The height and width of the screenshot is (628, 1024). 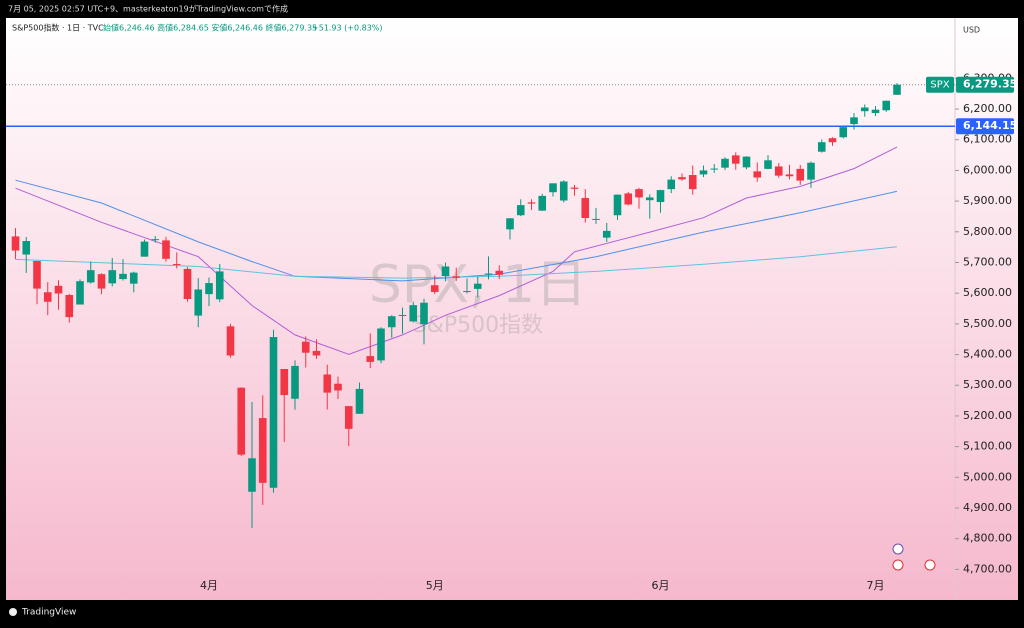 What do you see at coordinates (898, 549) in the screenshot?
I see `event-icon` at bounding box center [898, 549].